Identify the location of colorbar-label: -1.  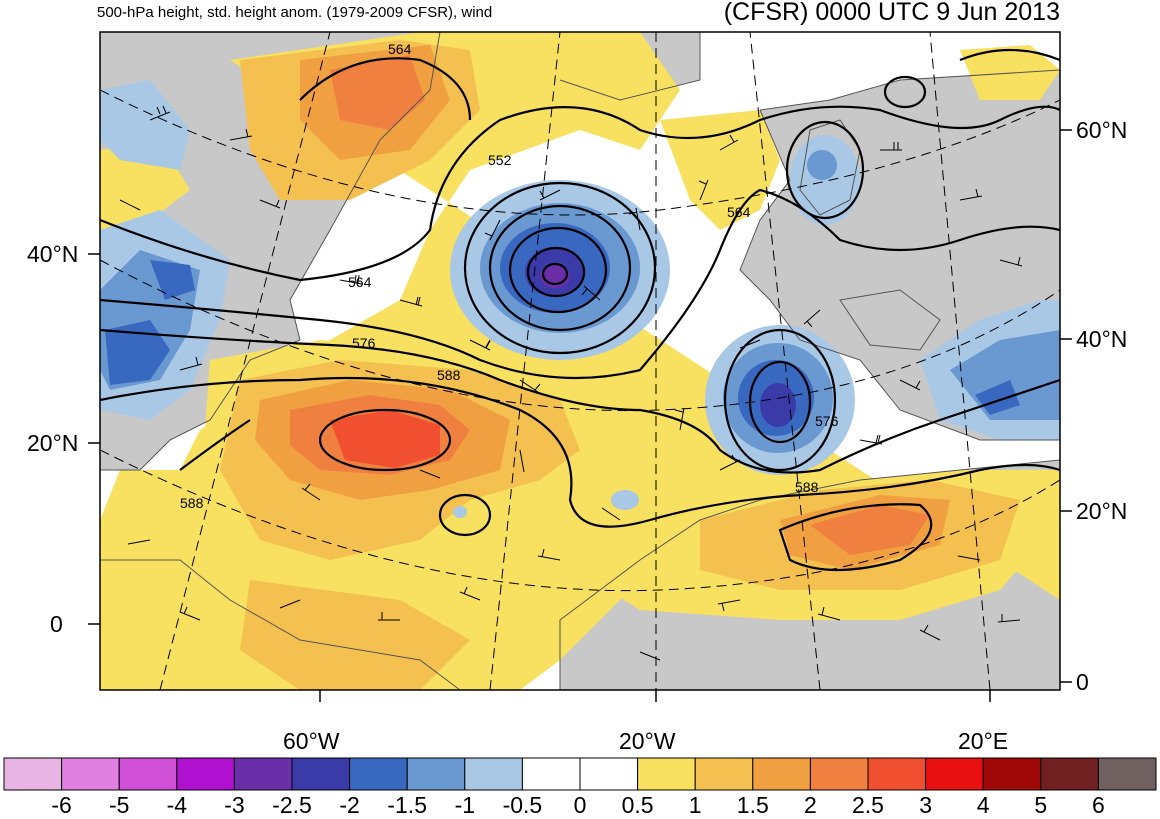
(465, 805).